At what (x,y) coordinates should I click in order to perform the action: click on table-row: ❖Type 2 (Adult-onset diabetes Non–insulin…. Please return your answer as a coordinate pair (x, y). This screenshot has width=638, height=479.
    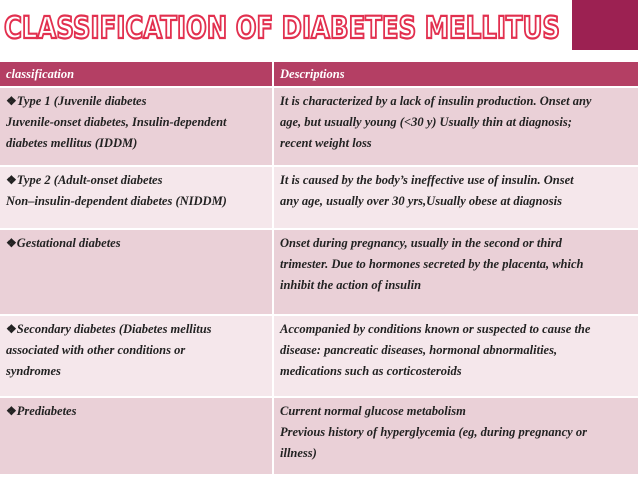
    Looking at the image, I should click on (319, 197).